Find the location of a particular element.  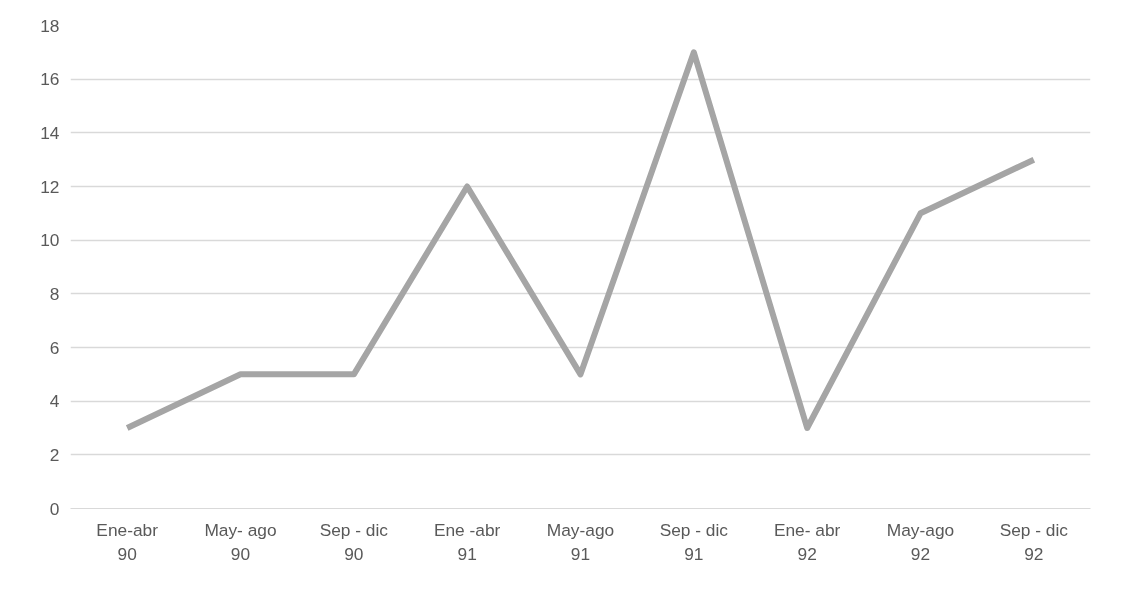

y-tick-label: 16 is located at coordinates (50, 79).